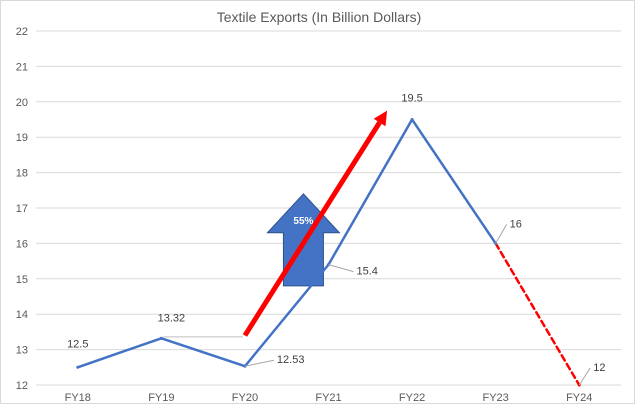 This screenshot has height=405, width=635. What do you see at coordinates (537, 314) in the screenshot?
I see `projected-segment` at bounding box center [537, 314].